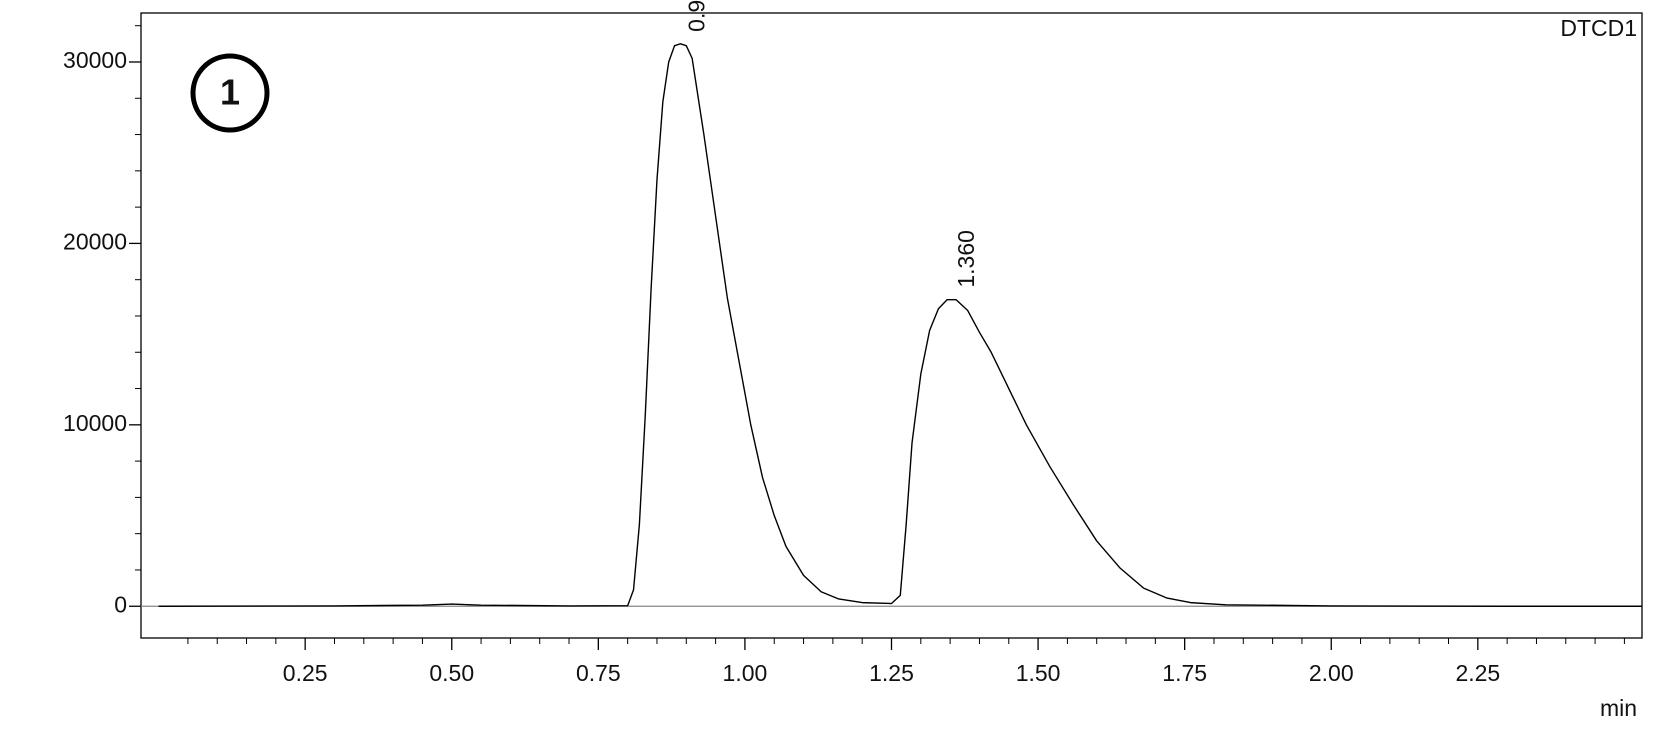 The height and width of the screenshot is (736, 1655). What do you see at coordinates (696, 16) in the screenshot?
I see `peak-label: 0.900` at bounding box center [696, 16].